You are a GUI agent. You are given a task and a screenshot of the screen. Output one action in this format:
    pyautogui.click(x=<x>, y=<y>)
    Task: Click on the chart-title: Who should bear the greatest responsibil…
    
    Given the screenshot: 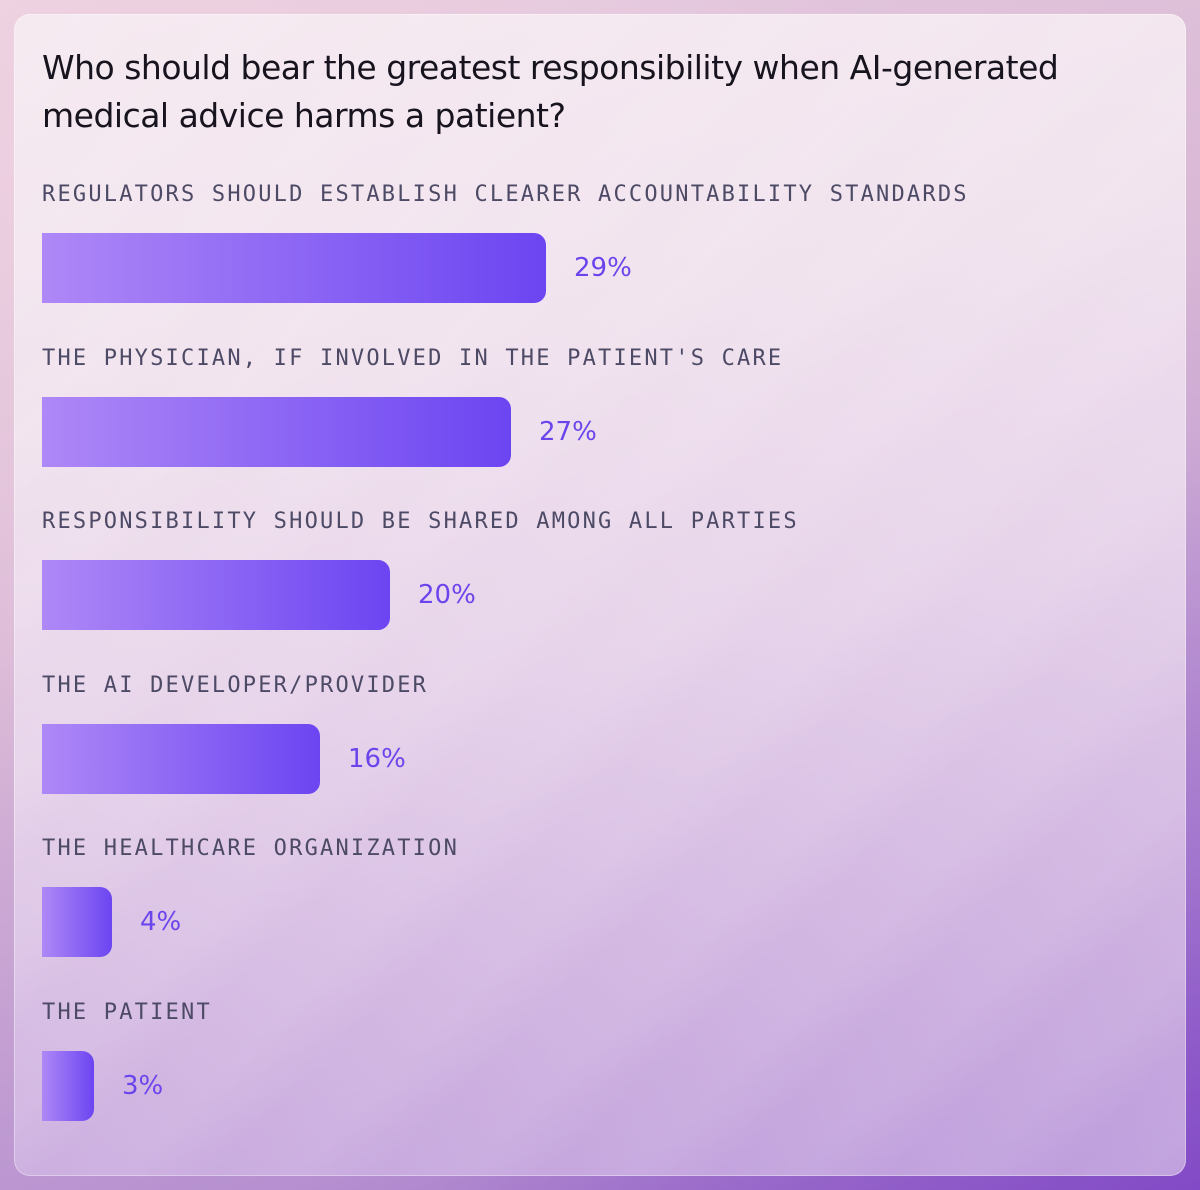 What is the action you would take?
    pyautogui.click(x=550, y=91)
    